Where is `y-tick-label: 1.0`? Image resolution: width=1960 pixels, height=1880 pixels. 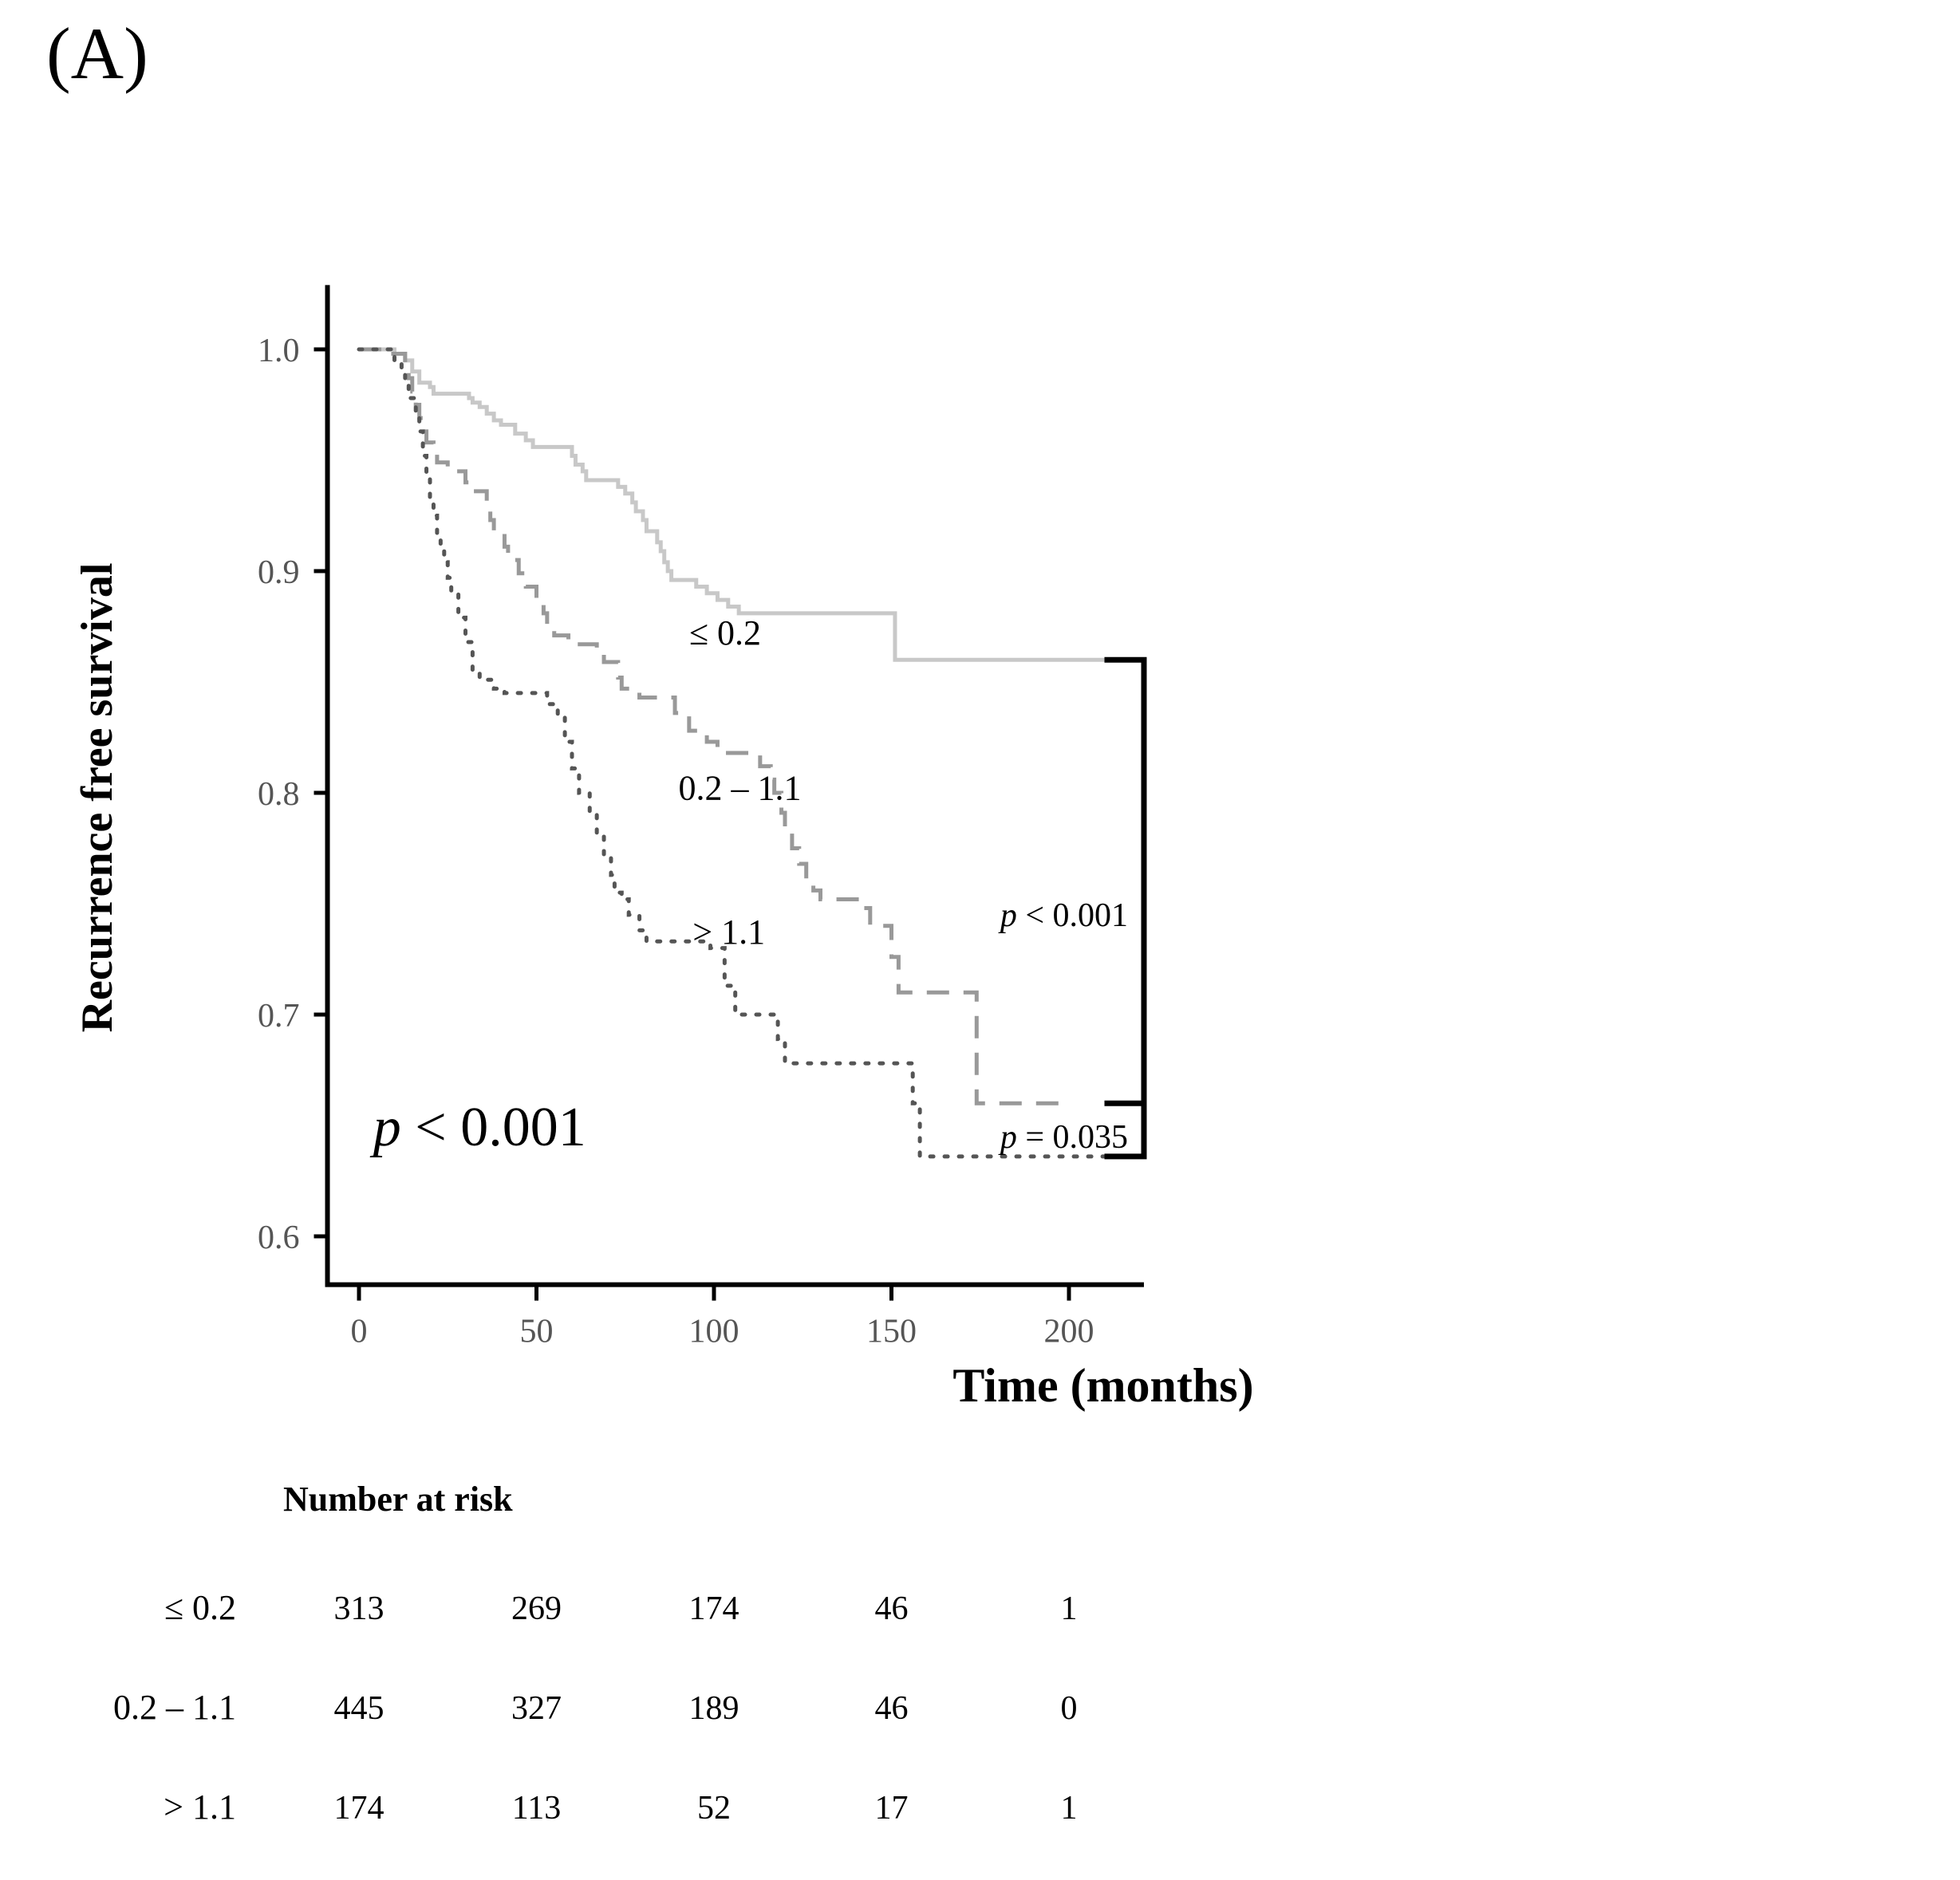 y-tick-label: 1.0 is located at coordinates (279, 351).